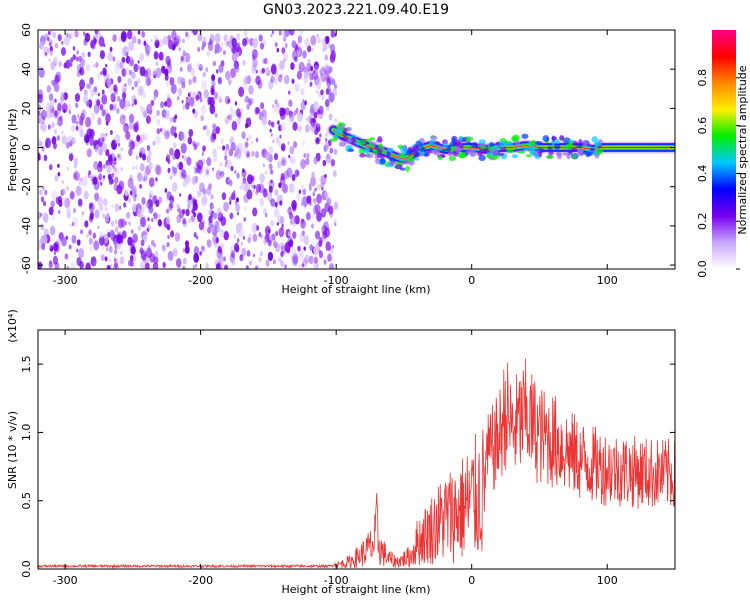 Image resolution: width=750 pixels, height=600 pixels. I want to click on colorbar-label: Normalized spectral amplitude, so click(742, 149).